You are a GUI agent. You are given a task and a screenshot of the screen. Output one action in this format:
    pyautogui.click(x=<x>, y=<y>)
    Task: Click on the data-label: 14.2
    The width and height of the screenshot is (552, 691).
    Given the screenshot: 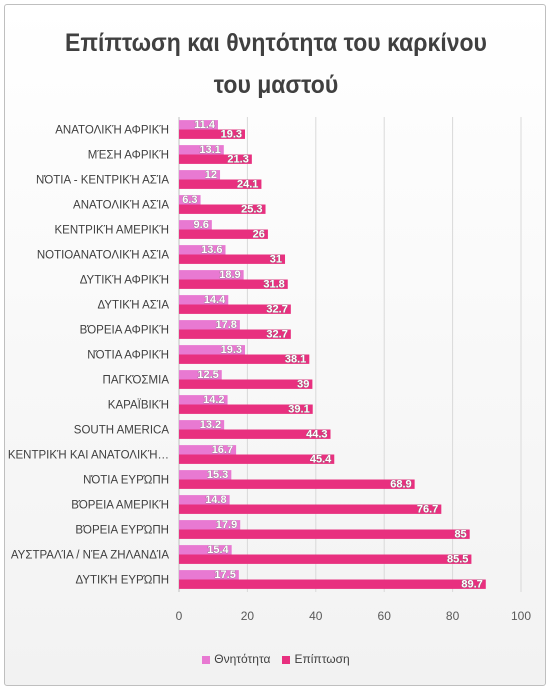 What is the action you would take?
    pyautogui.click(x=213, y=400)
    